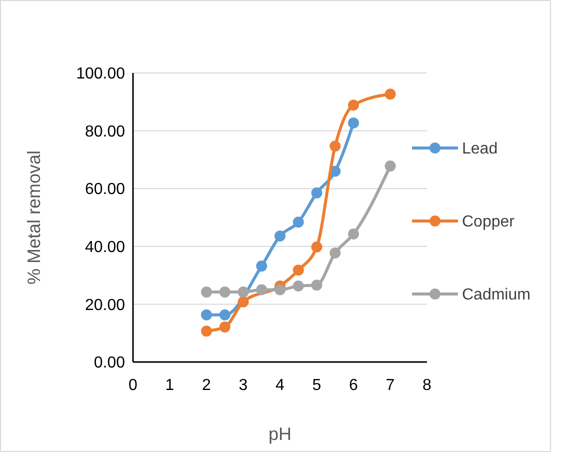 The width and height of the screenshot is (562, 453). Describe the element at coordinates (480, 149) in the screenshot. I see `legend-label: Lead` at that location.